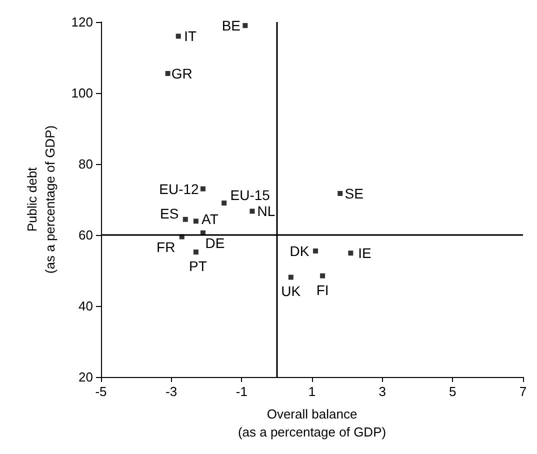 The width and height of the screenshot is (537, 454). Describe the element at coordinates (41, 199) in the screenshot. I see `y-axis-title: Public debt (as a percentage of GDP)` at that location.